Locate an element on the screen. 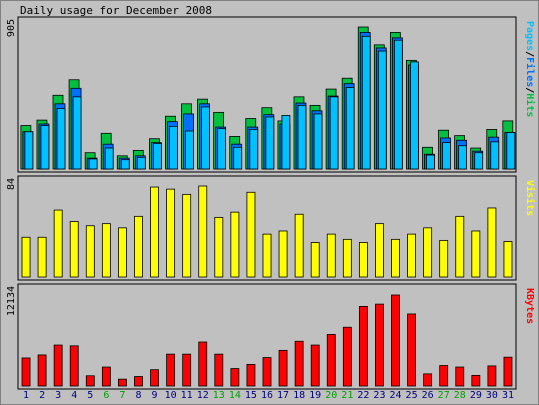 The image size is (539, 405). x-tick-label: 15 is located at coordinates (251, 395).